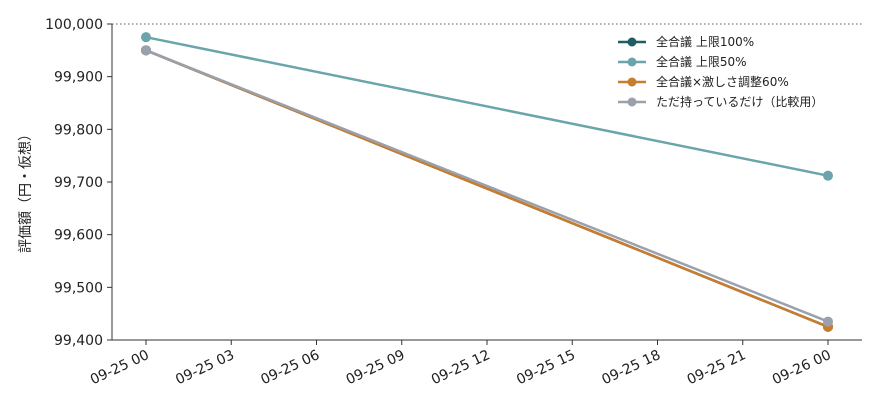 This screenshot has height=418, width=880. What do you see at coordinates (802, 367) in the screenshot?
I see `x-tick-label: 09-26 00` at bounding box center [802, 367].